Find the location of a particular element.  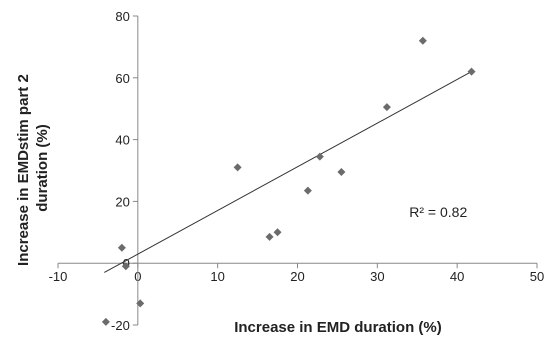

x-tick-label: -10 is located at coordinates (58, 276).